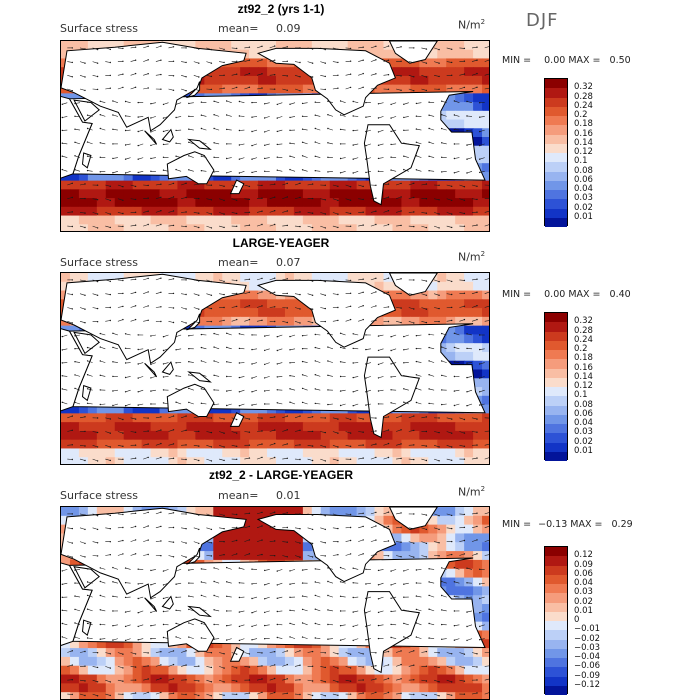  Describe the element at coordinates (238, 28) in the screenshot. I see `panel-1-mean-label: mean=` at that location.